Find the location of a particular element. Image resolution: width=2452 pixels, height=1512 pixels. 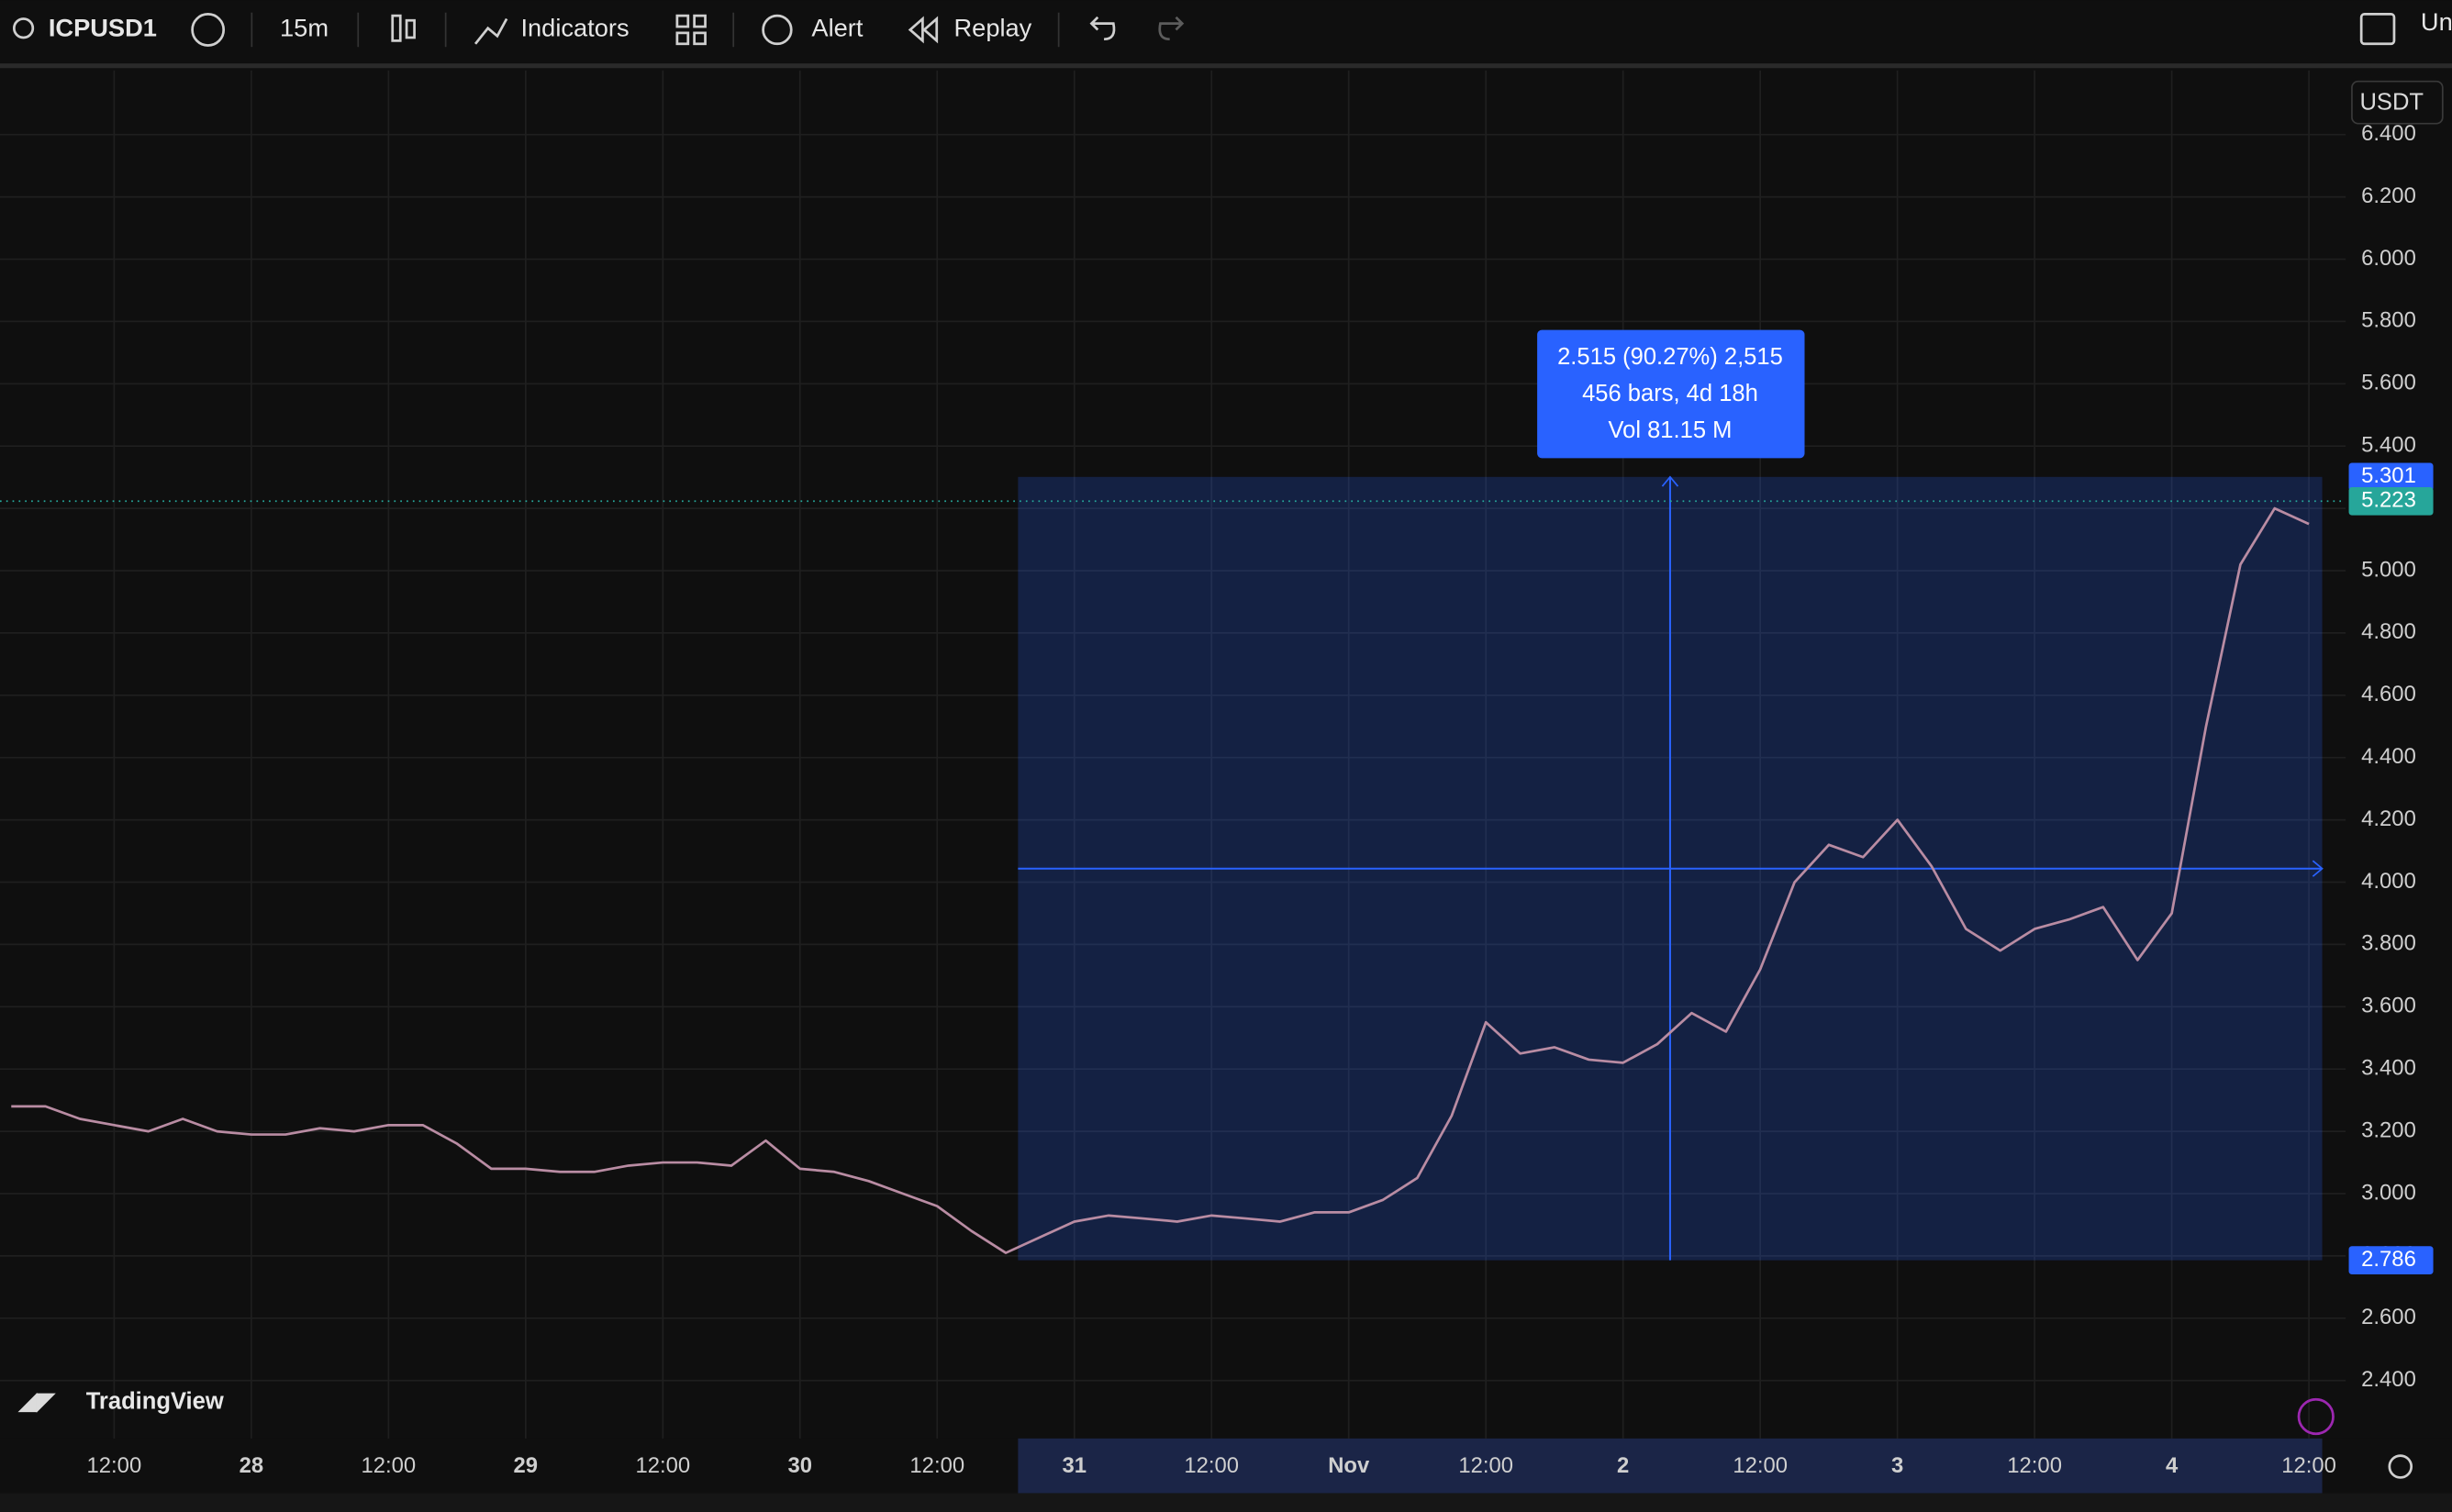

alert-badge is located at coordinates (2316, 1417).